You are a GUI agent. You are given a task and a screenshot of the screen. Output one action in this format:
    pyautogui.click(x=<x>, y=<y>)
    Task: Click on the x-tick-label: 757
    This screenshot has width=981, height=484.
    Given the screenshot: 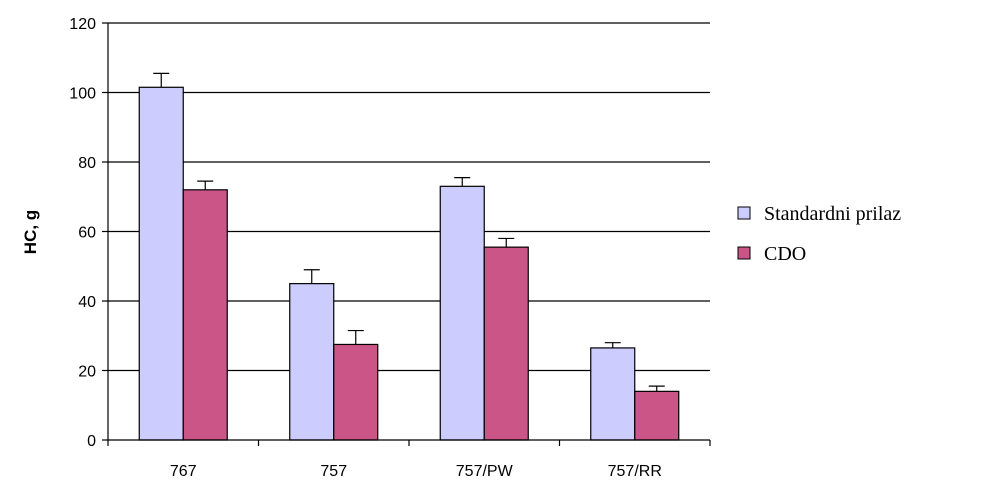 What is the action you would take?
    pyautogui.click(x=333, y=471)
    